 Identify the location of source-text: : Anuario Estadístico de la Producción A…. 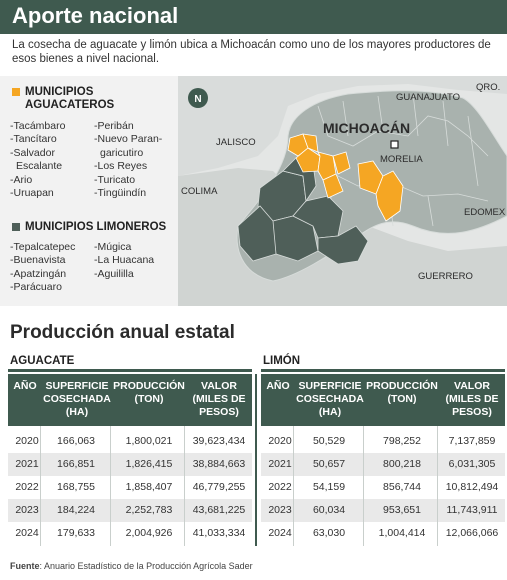
(146, 566).